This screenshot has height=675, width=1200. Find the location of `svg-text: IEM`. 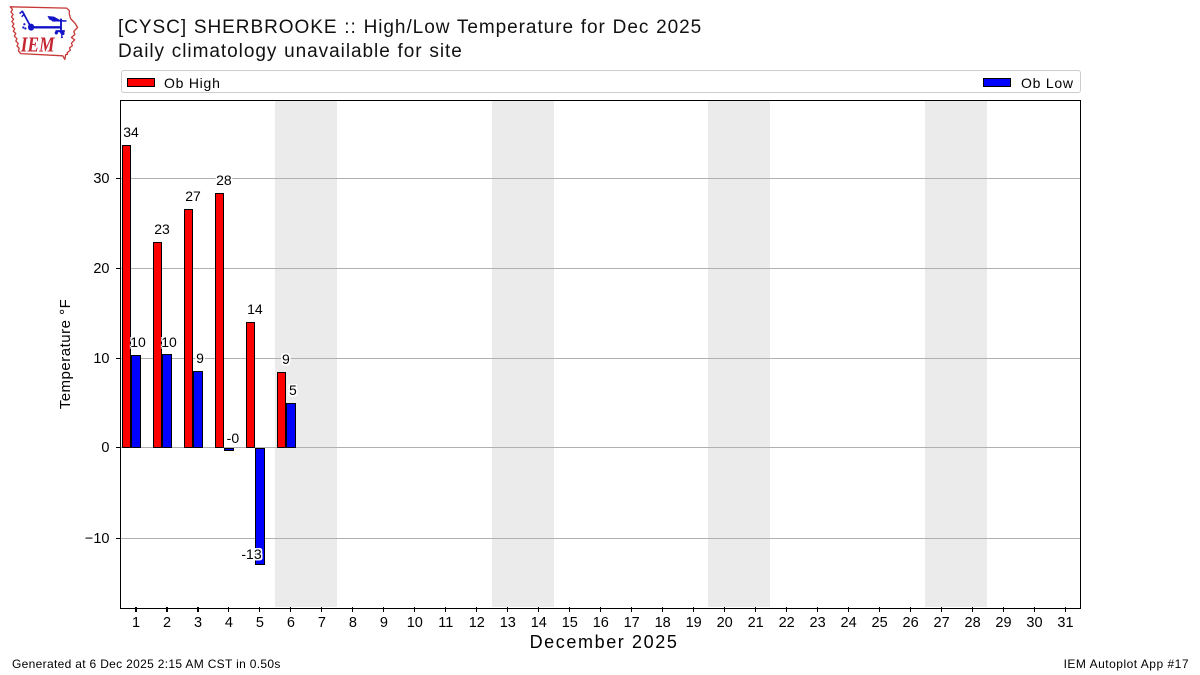

svg-text: IEM is located at coordinates (37, 45).